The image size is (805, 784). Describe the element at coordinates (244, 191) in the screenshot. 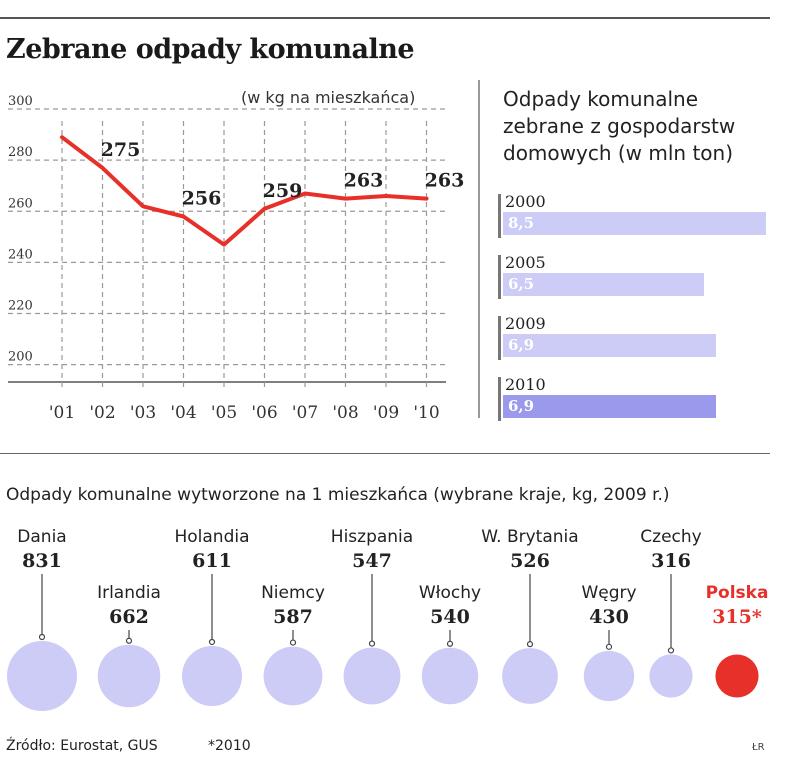

I see `line-series` at that location.